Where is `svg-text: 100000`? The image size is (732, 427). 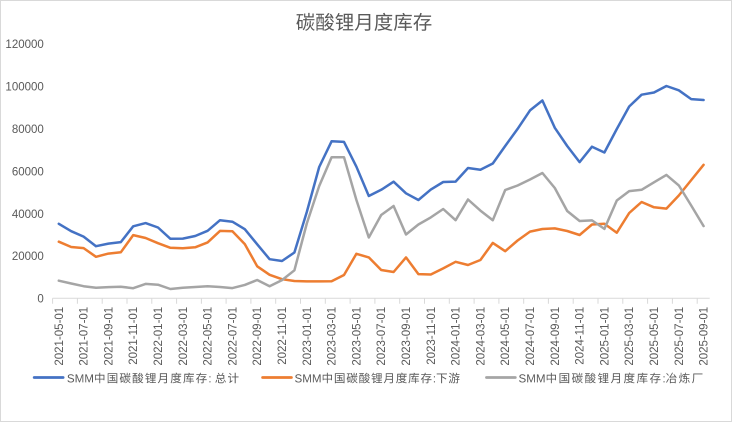
svg-text: 100000 is located at coordinates (24, 87).